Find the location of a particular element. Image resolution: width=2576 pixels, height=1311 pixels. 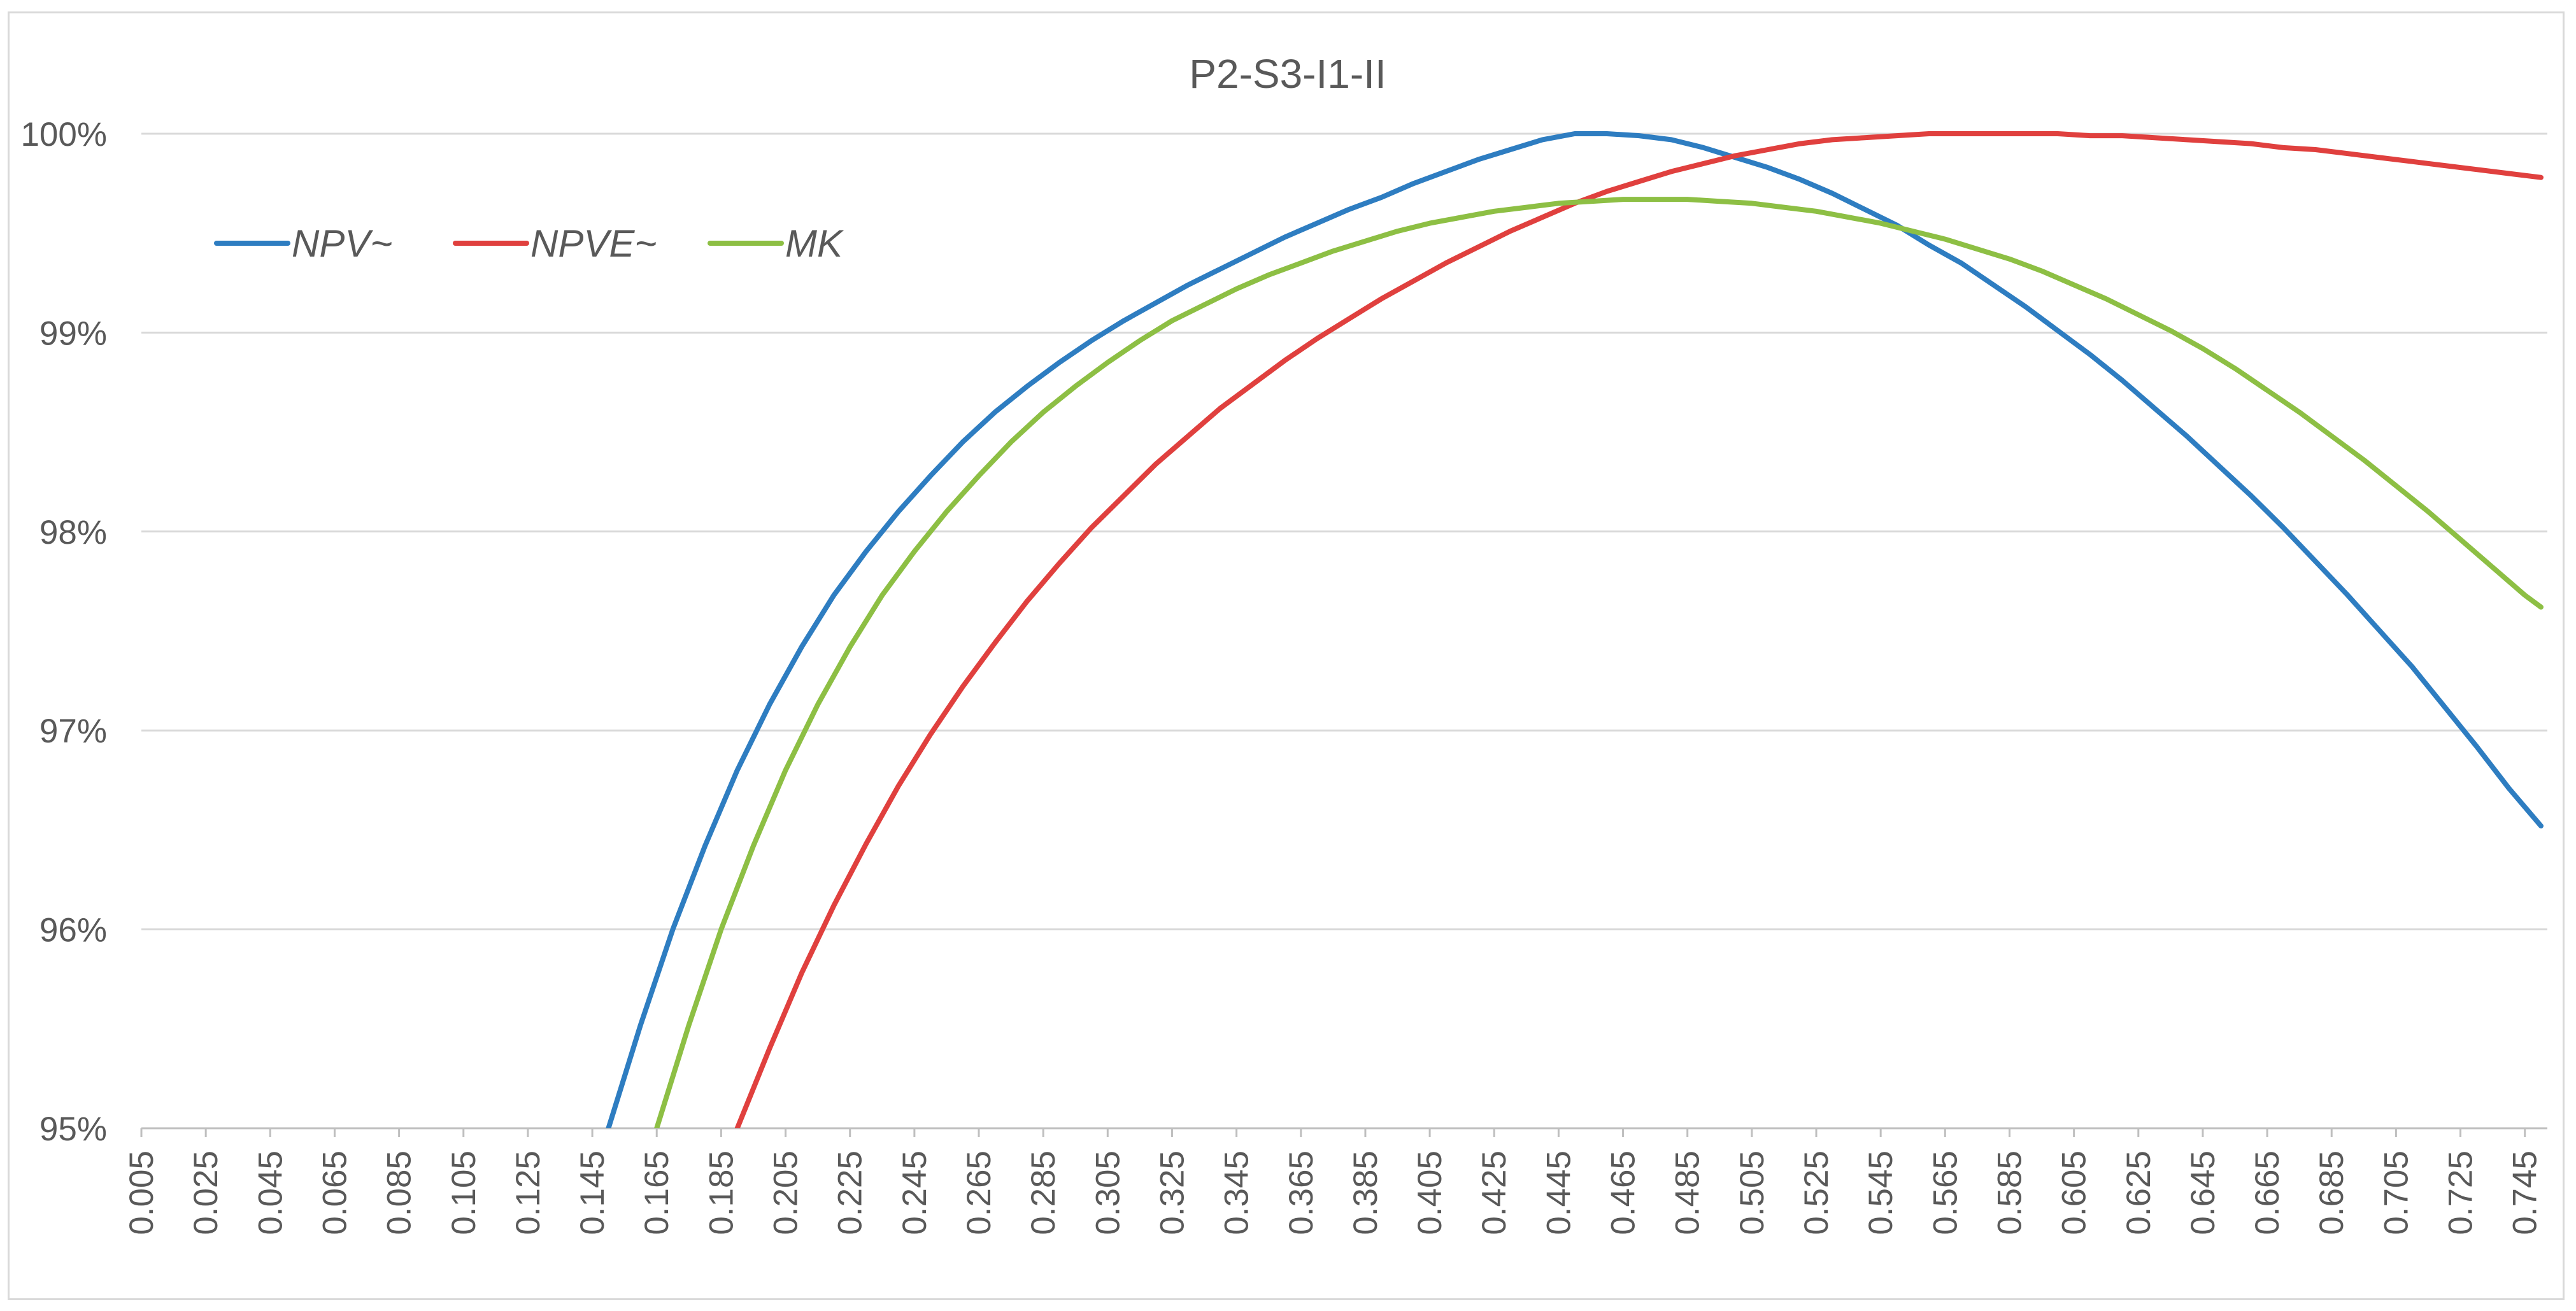

x-tick-label: 0.305 is located at coordinates (1108, 1193).